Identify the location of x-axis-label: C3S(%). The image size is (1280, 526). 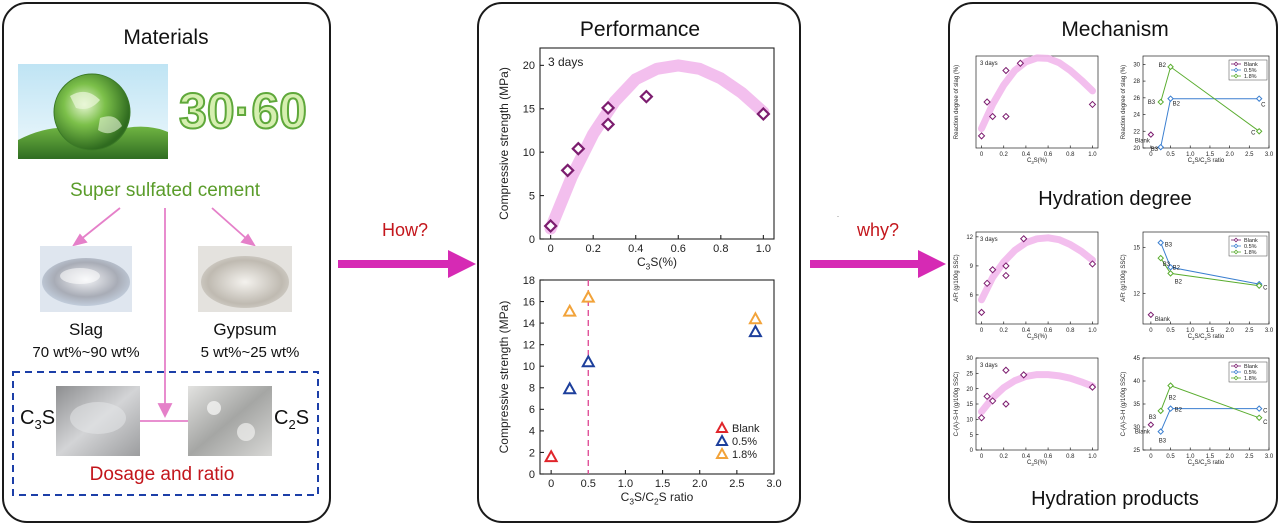
(1037, 463).